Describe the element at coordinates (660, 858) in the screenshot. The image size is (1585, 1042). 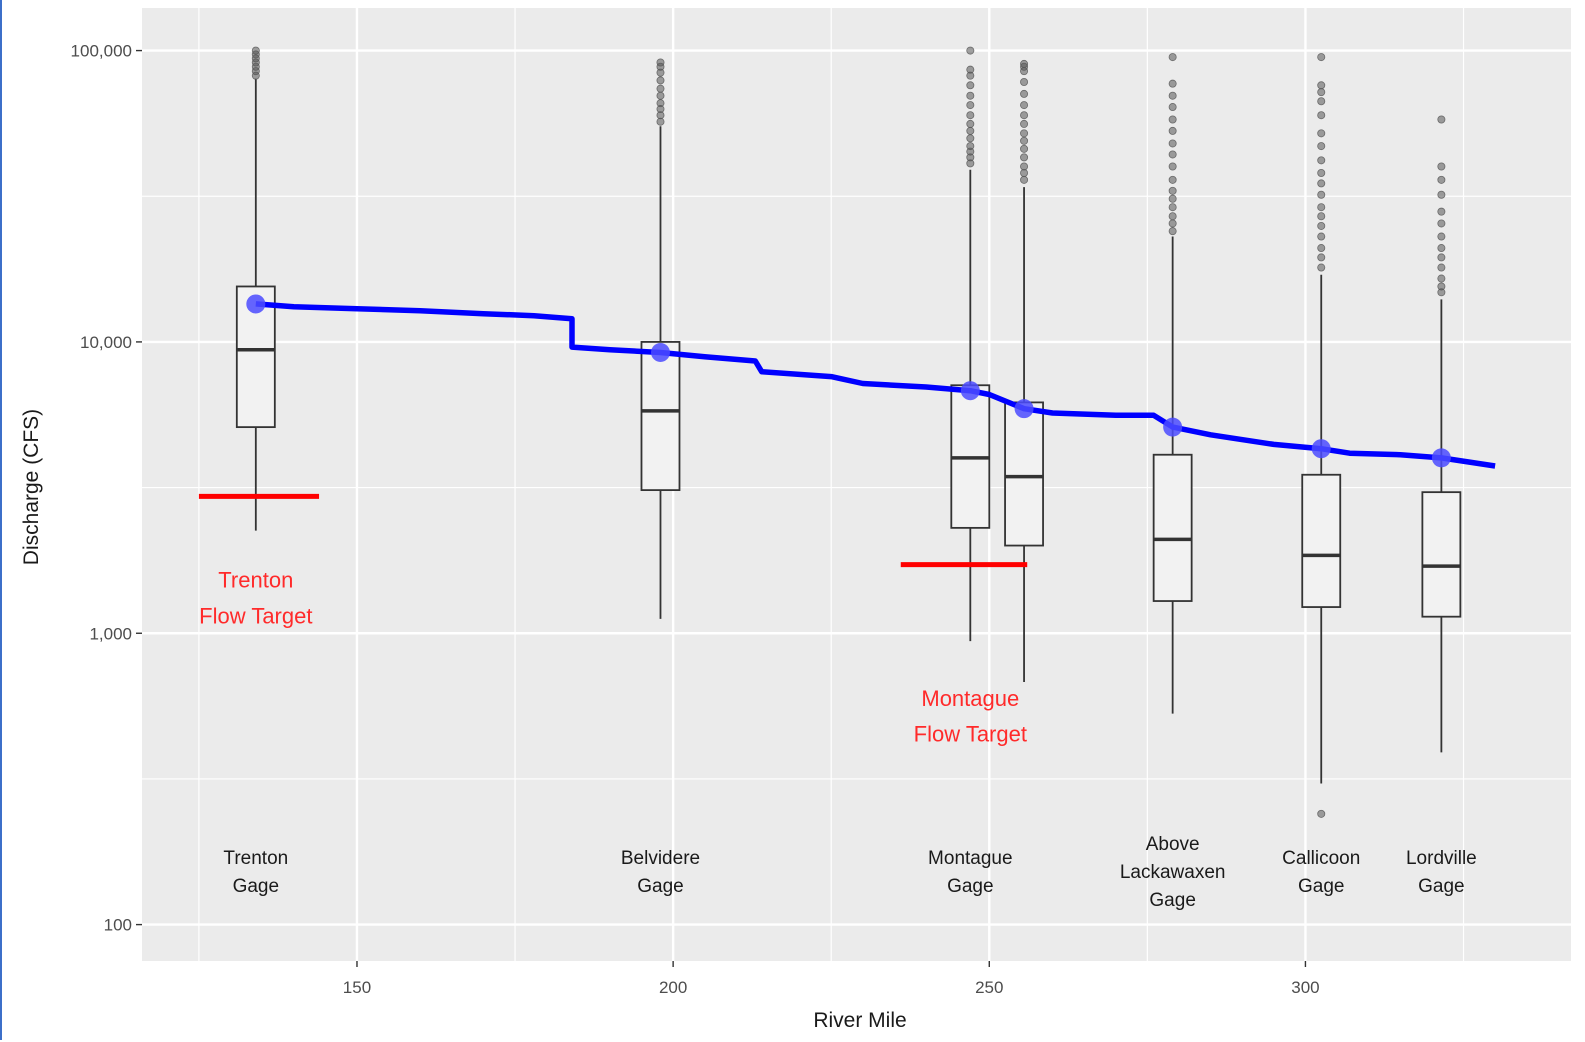
I see `gage-label: Belvidere` at that location.